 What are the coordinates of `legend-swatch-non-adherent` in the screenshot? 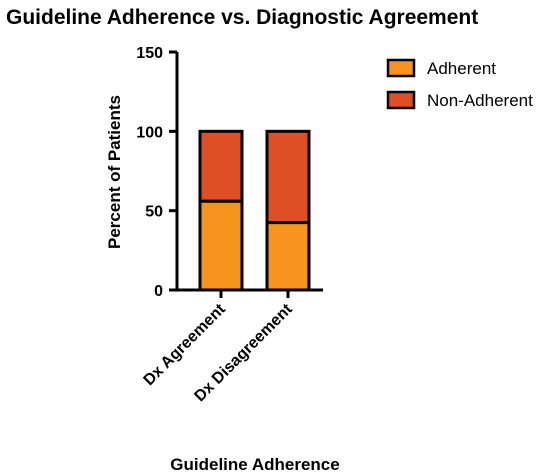 It's located at (401, 100).